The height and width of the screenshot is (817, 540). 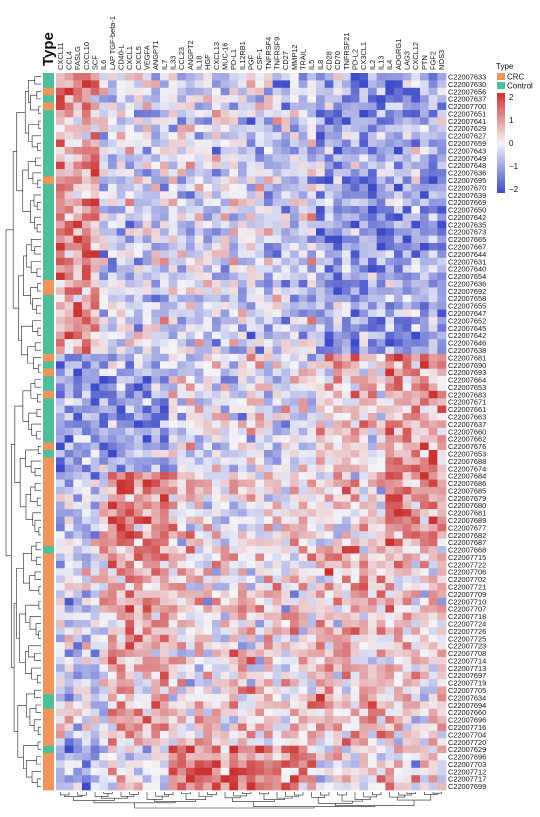 I want to click on row-dendrogram-branch, so click(x=35, y=466).